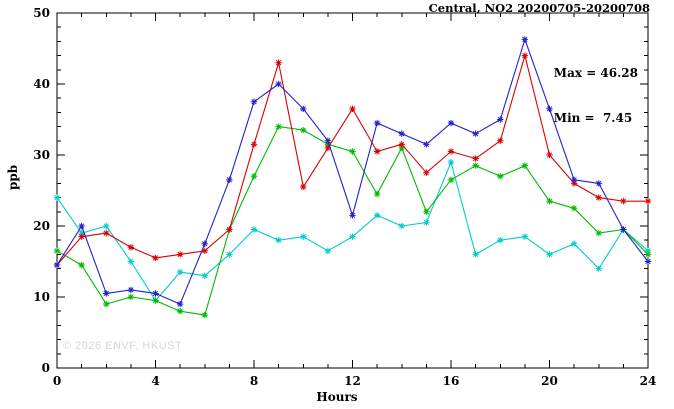  I want to click on x-tick-label: 4, so click(155, 381).